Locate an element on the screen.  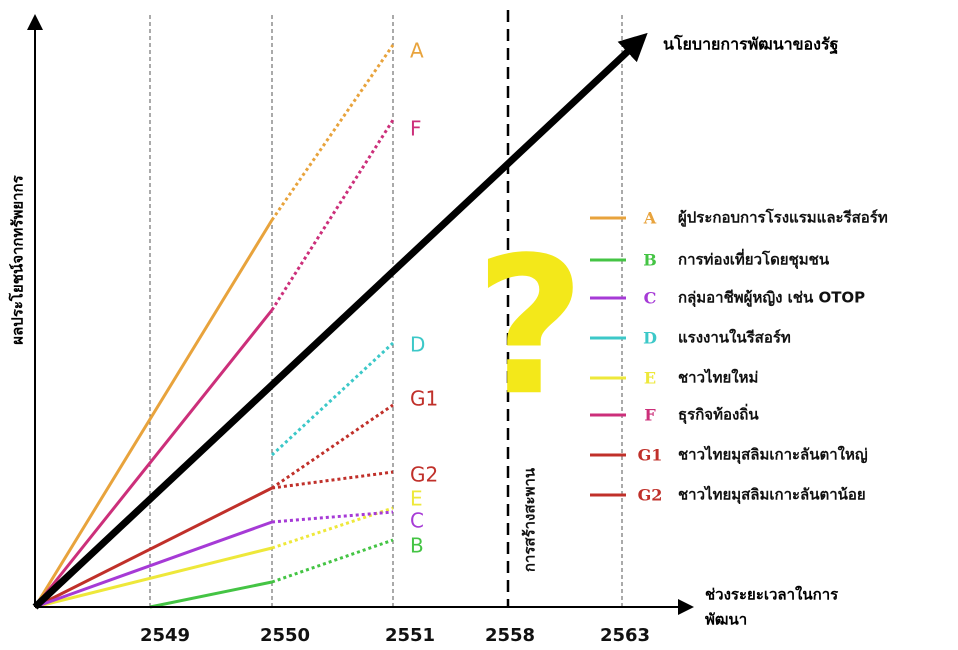
line-label: E is located at coordinates (416, 499).